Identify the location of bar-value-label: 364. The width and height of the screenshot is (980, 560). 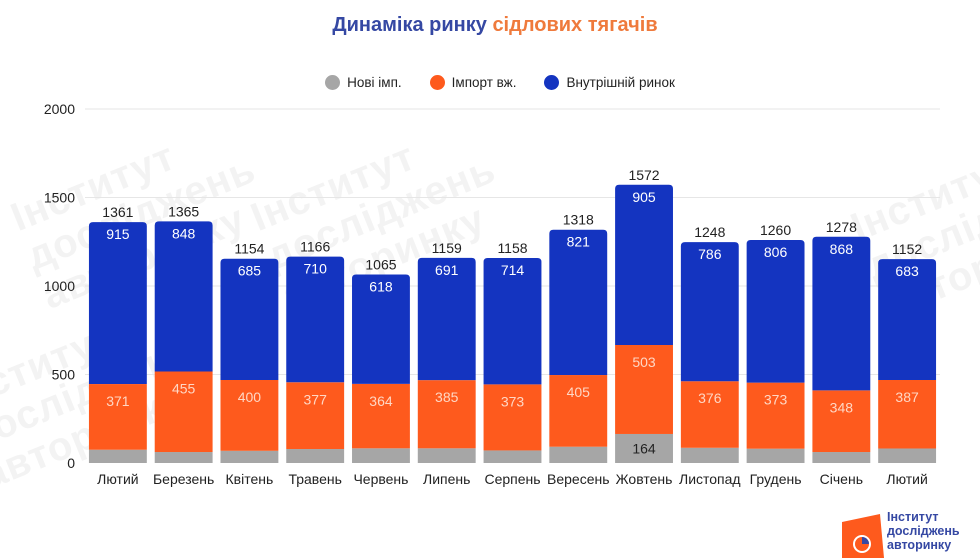
(381, 401).